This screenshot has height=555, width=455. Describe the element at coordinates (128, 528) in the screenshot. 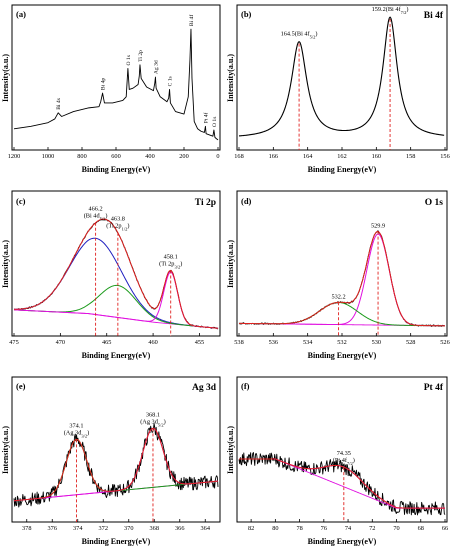

I see `x-tick-label-e: 370` at that location.